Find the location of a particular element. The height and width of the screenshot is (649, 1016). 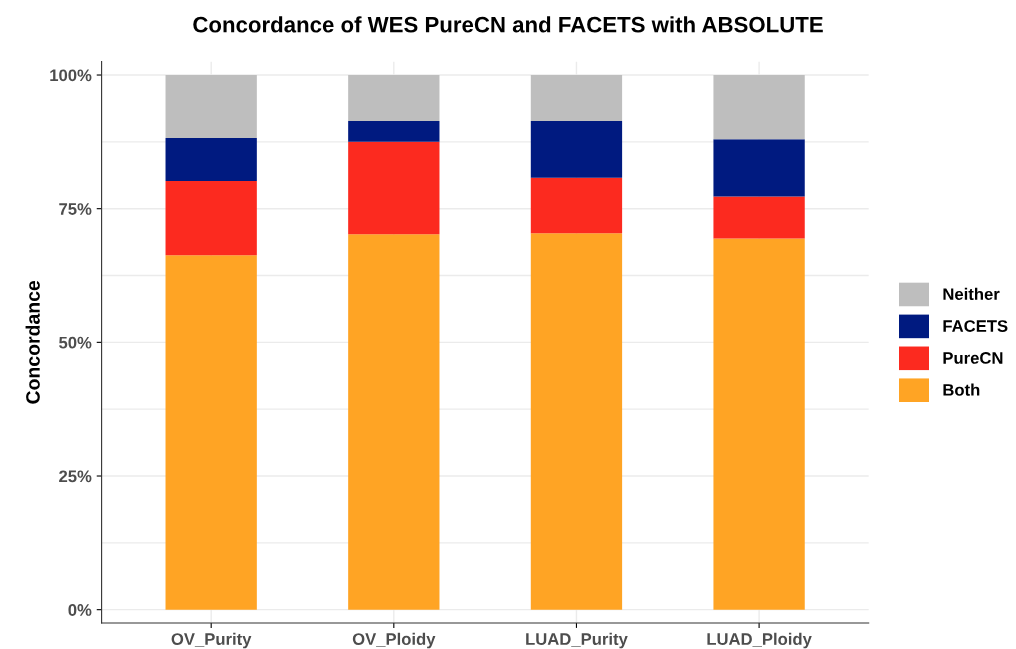

y-tick-label: 75% is located at coordinates (75, 209).